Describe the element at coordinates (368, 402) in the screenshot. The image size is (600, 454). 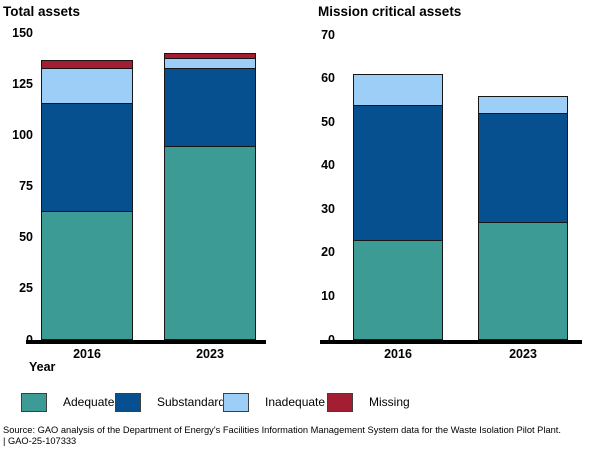
I see `legend-item-missing: Missing` at that location.